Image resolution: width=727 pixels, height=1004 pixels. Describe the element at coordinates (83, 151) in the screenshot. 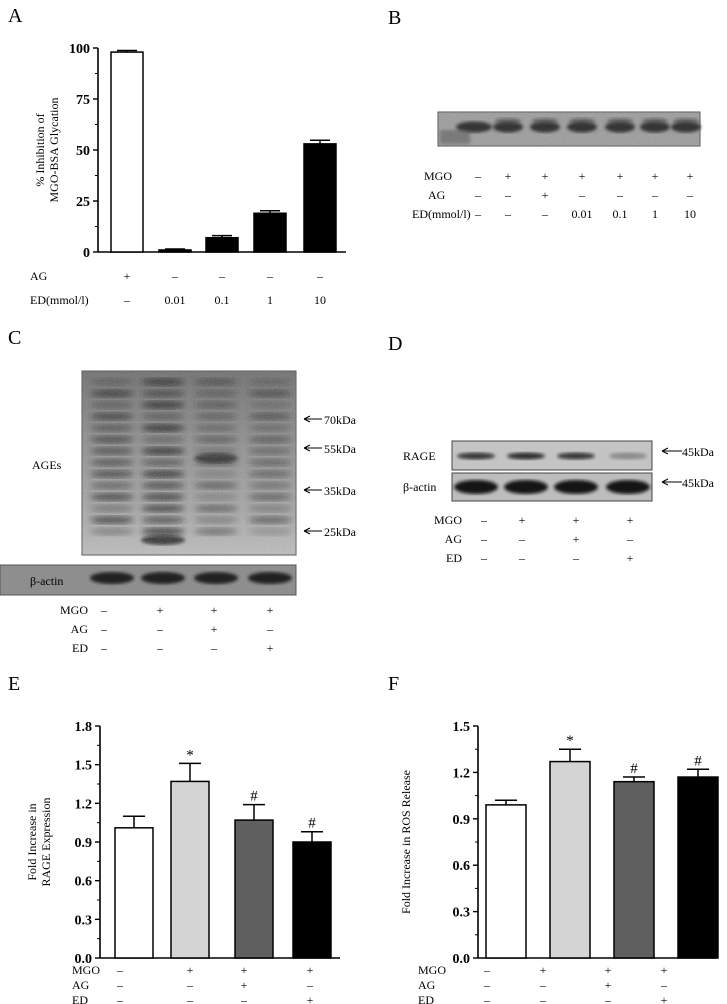

I see `y-tick-label: 50` at that location.